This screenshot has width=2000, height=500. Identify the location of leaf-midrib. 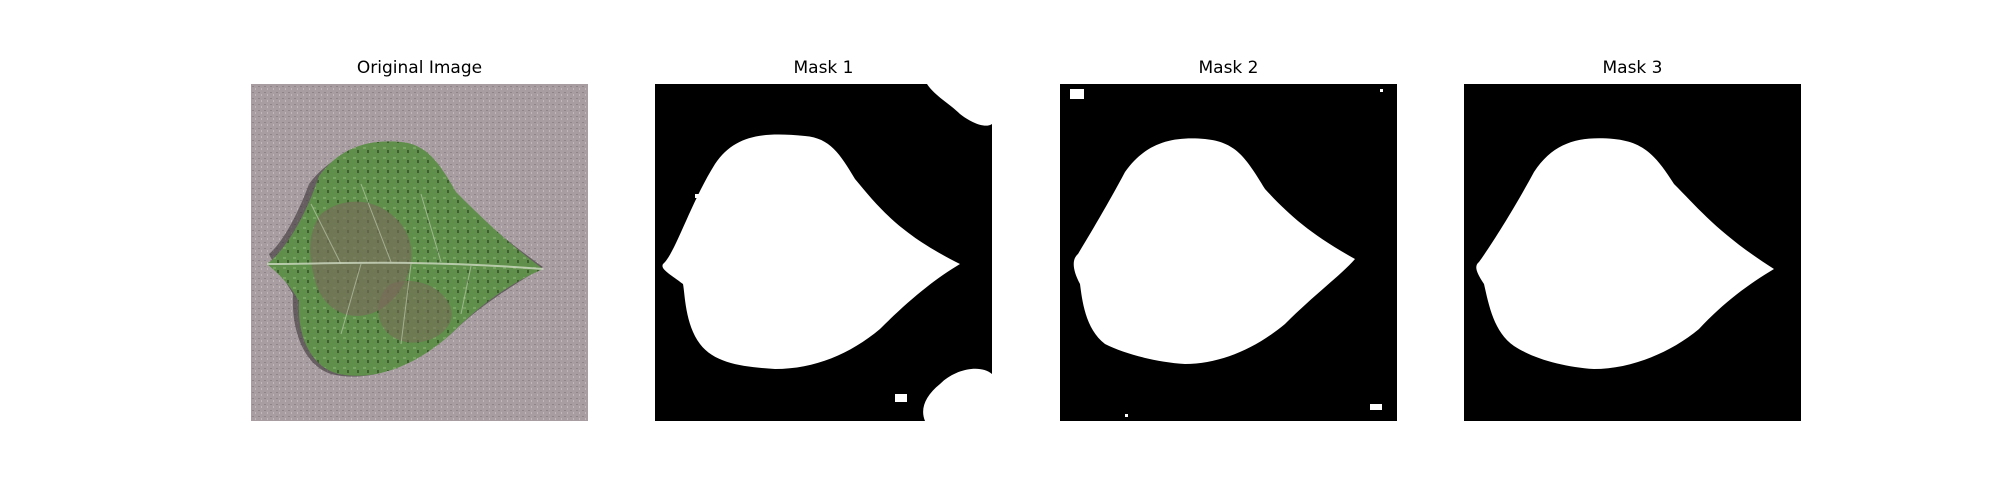
(405, 265).